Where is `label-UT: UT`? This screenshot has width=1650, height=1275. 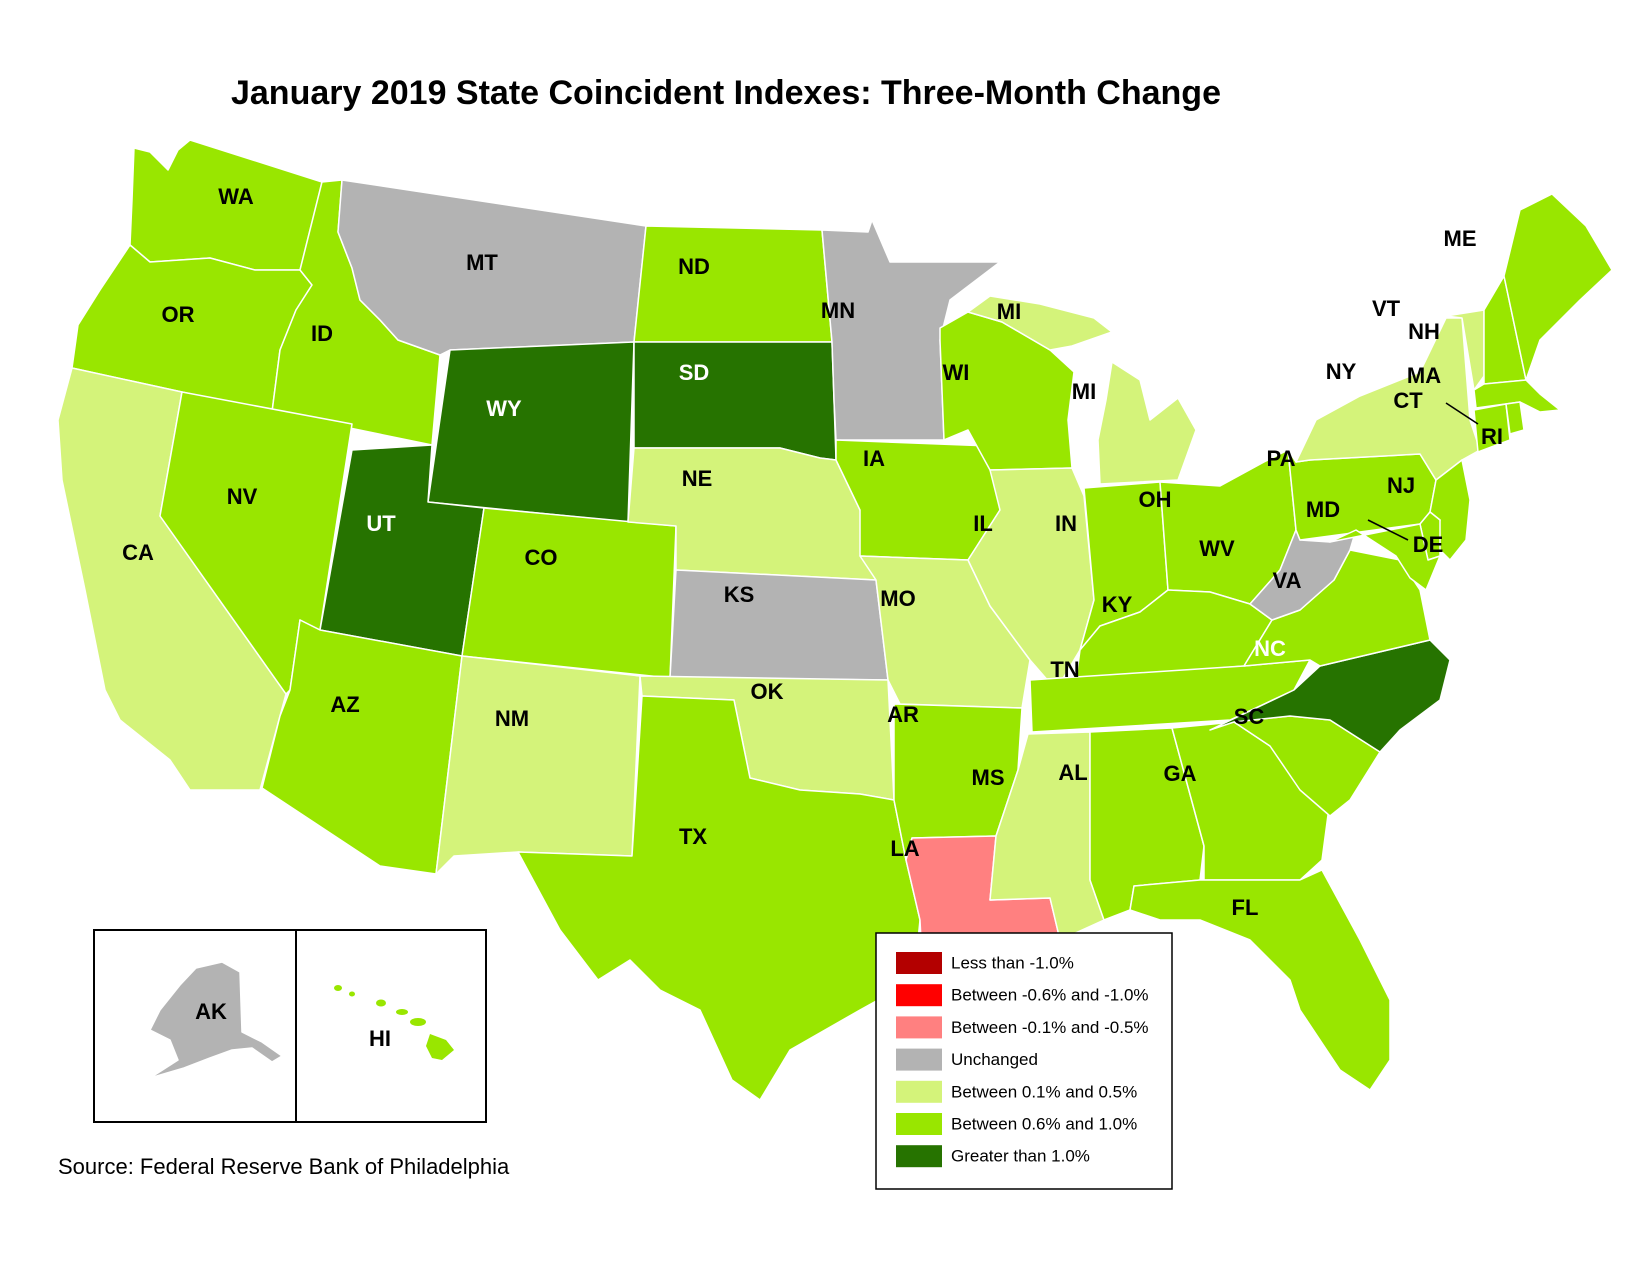 label-UT: UT is located at coordinates (381, 523).